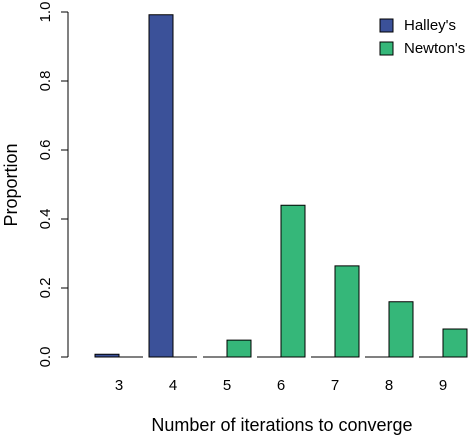 Image resolution: width=474 pixels, height=439 pixels. I want to click on y-tick-label: 0.6, so click(45, 150).